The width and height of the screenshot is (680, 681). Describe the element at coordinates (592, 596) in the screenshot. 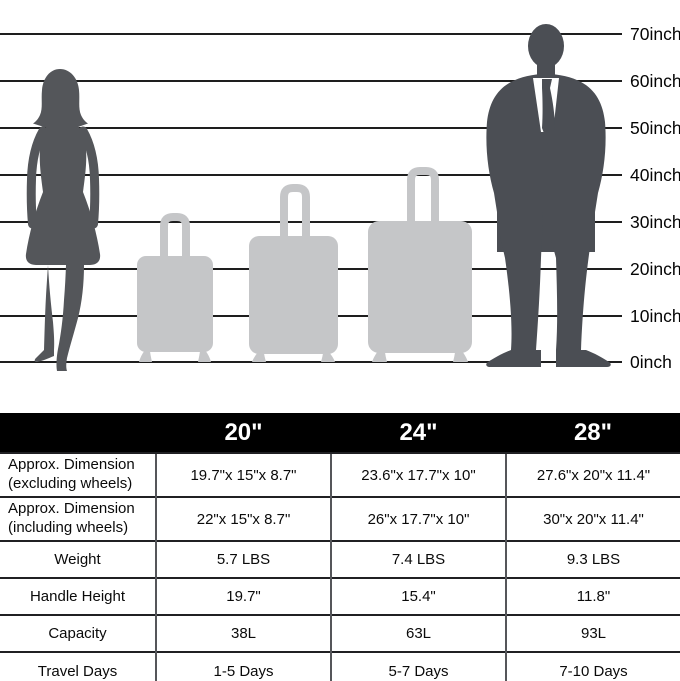

I see `cell-value: 11.8"` at that location.